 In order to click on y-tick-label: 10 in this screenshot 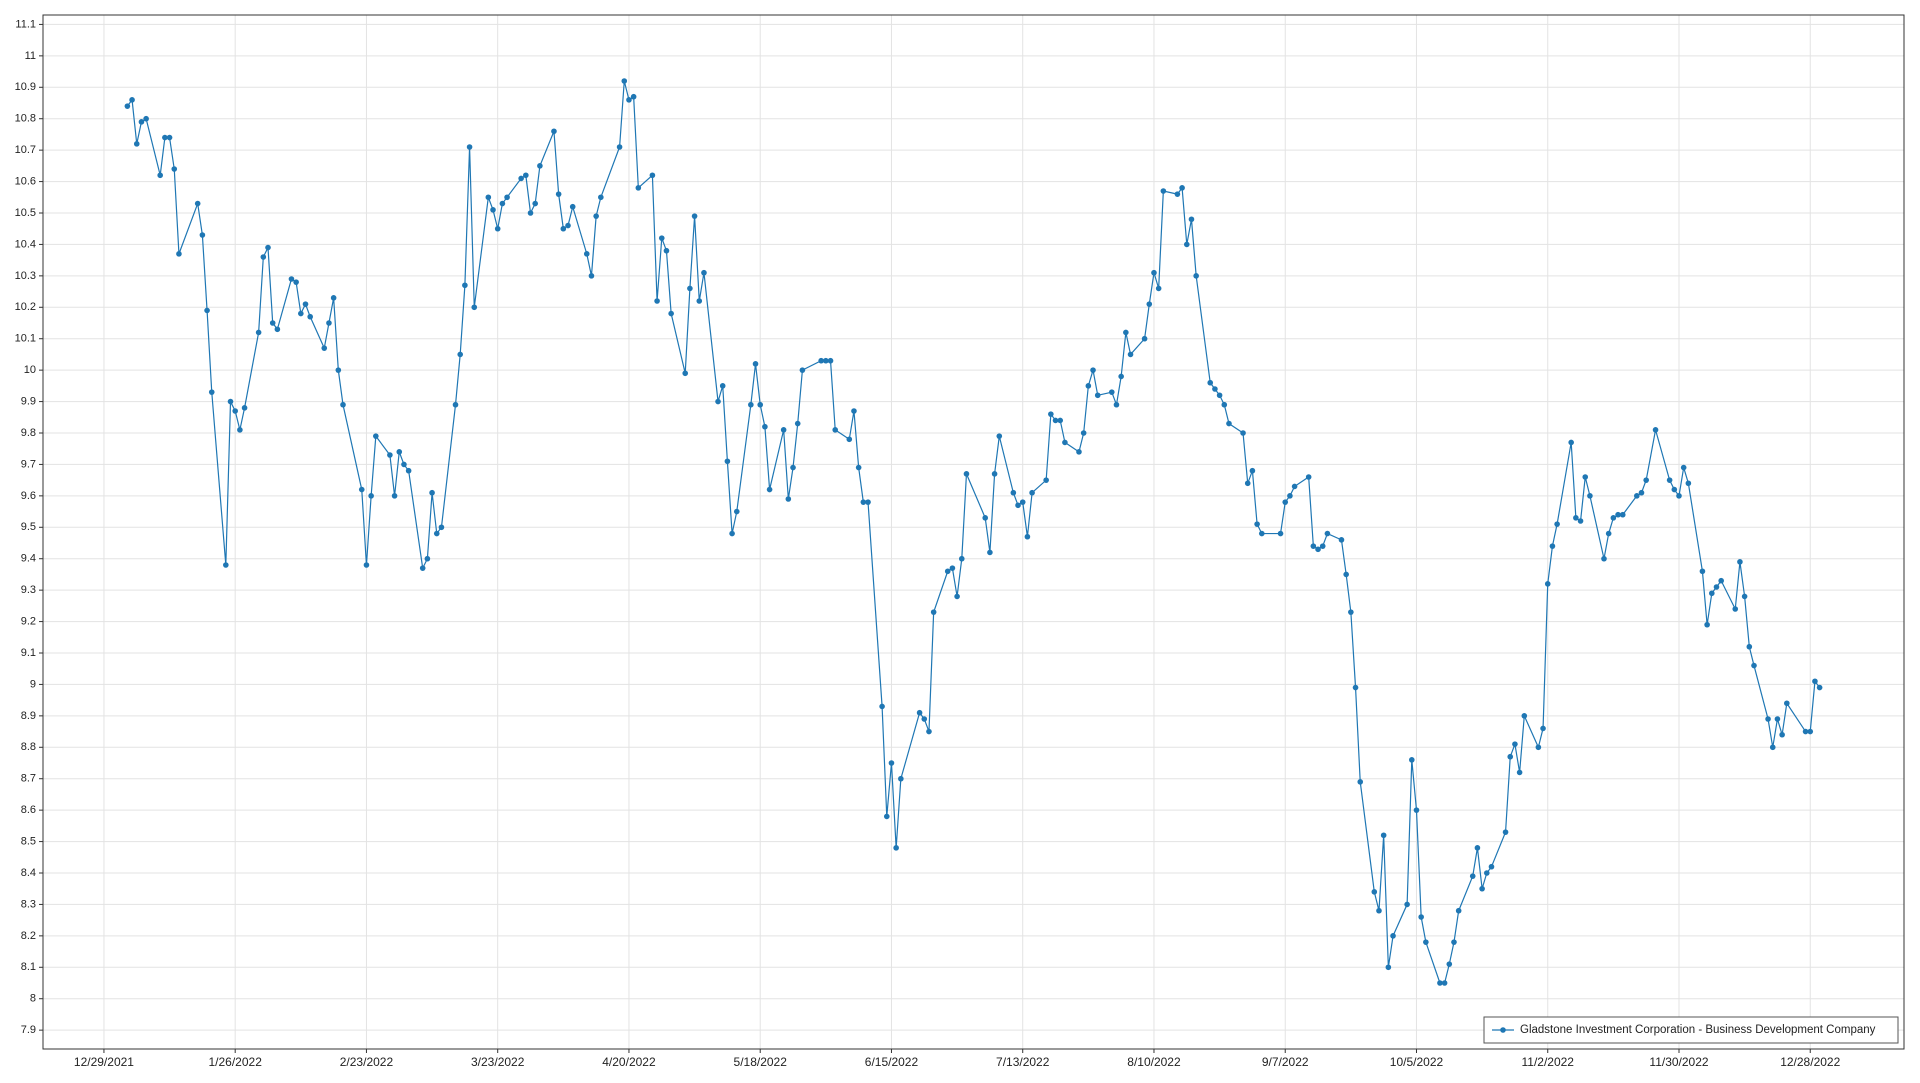, I will do `click(30, 370)`.